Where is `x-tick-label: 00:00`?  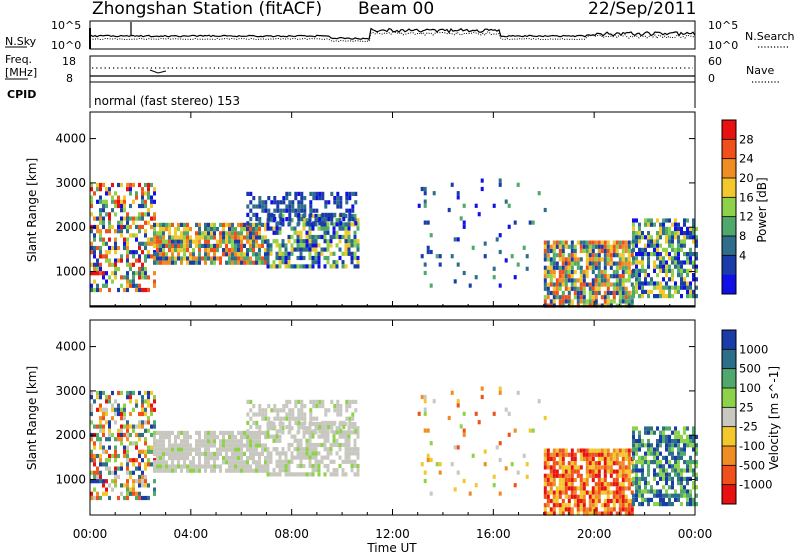
x-tick-label: 00:00 is located at coordinates (695, 534).